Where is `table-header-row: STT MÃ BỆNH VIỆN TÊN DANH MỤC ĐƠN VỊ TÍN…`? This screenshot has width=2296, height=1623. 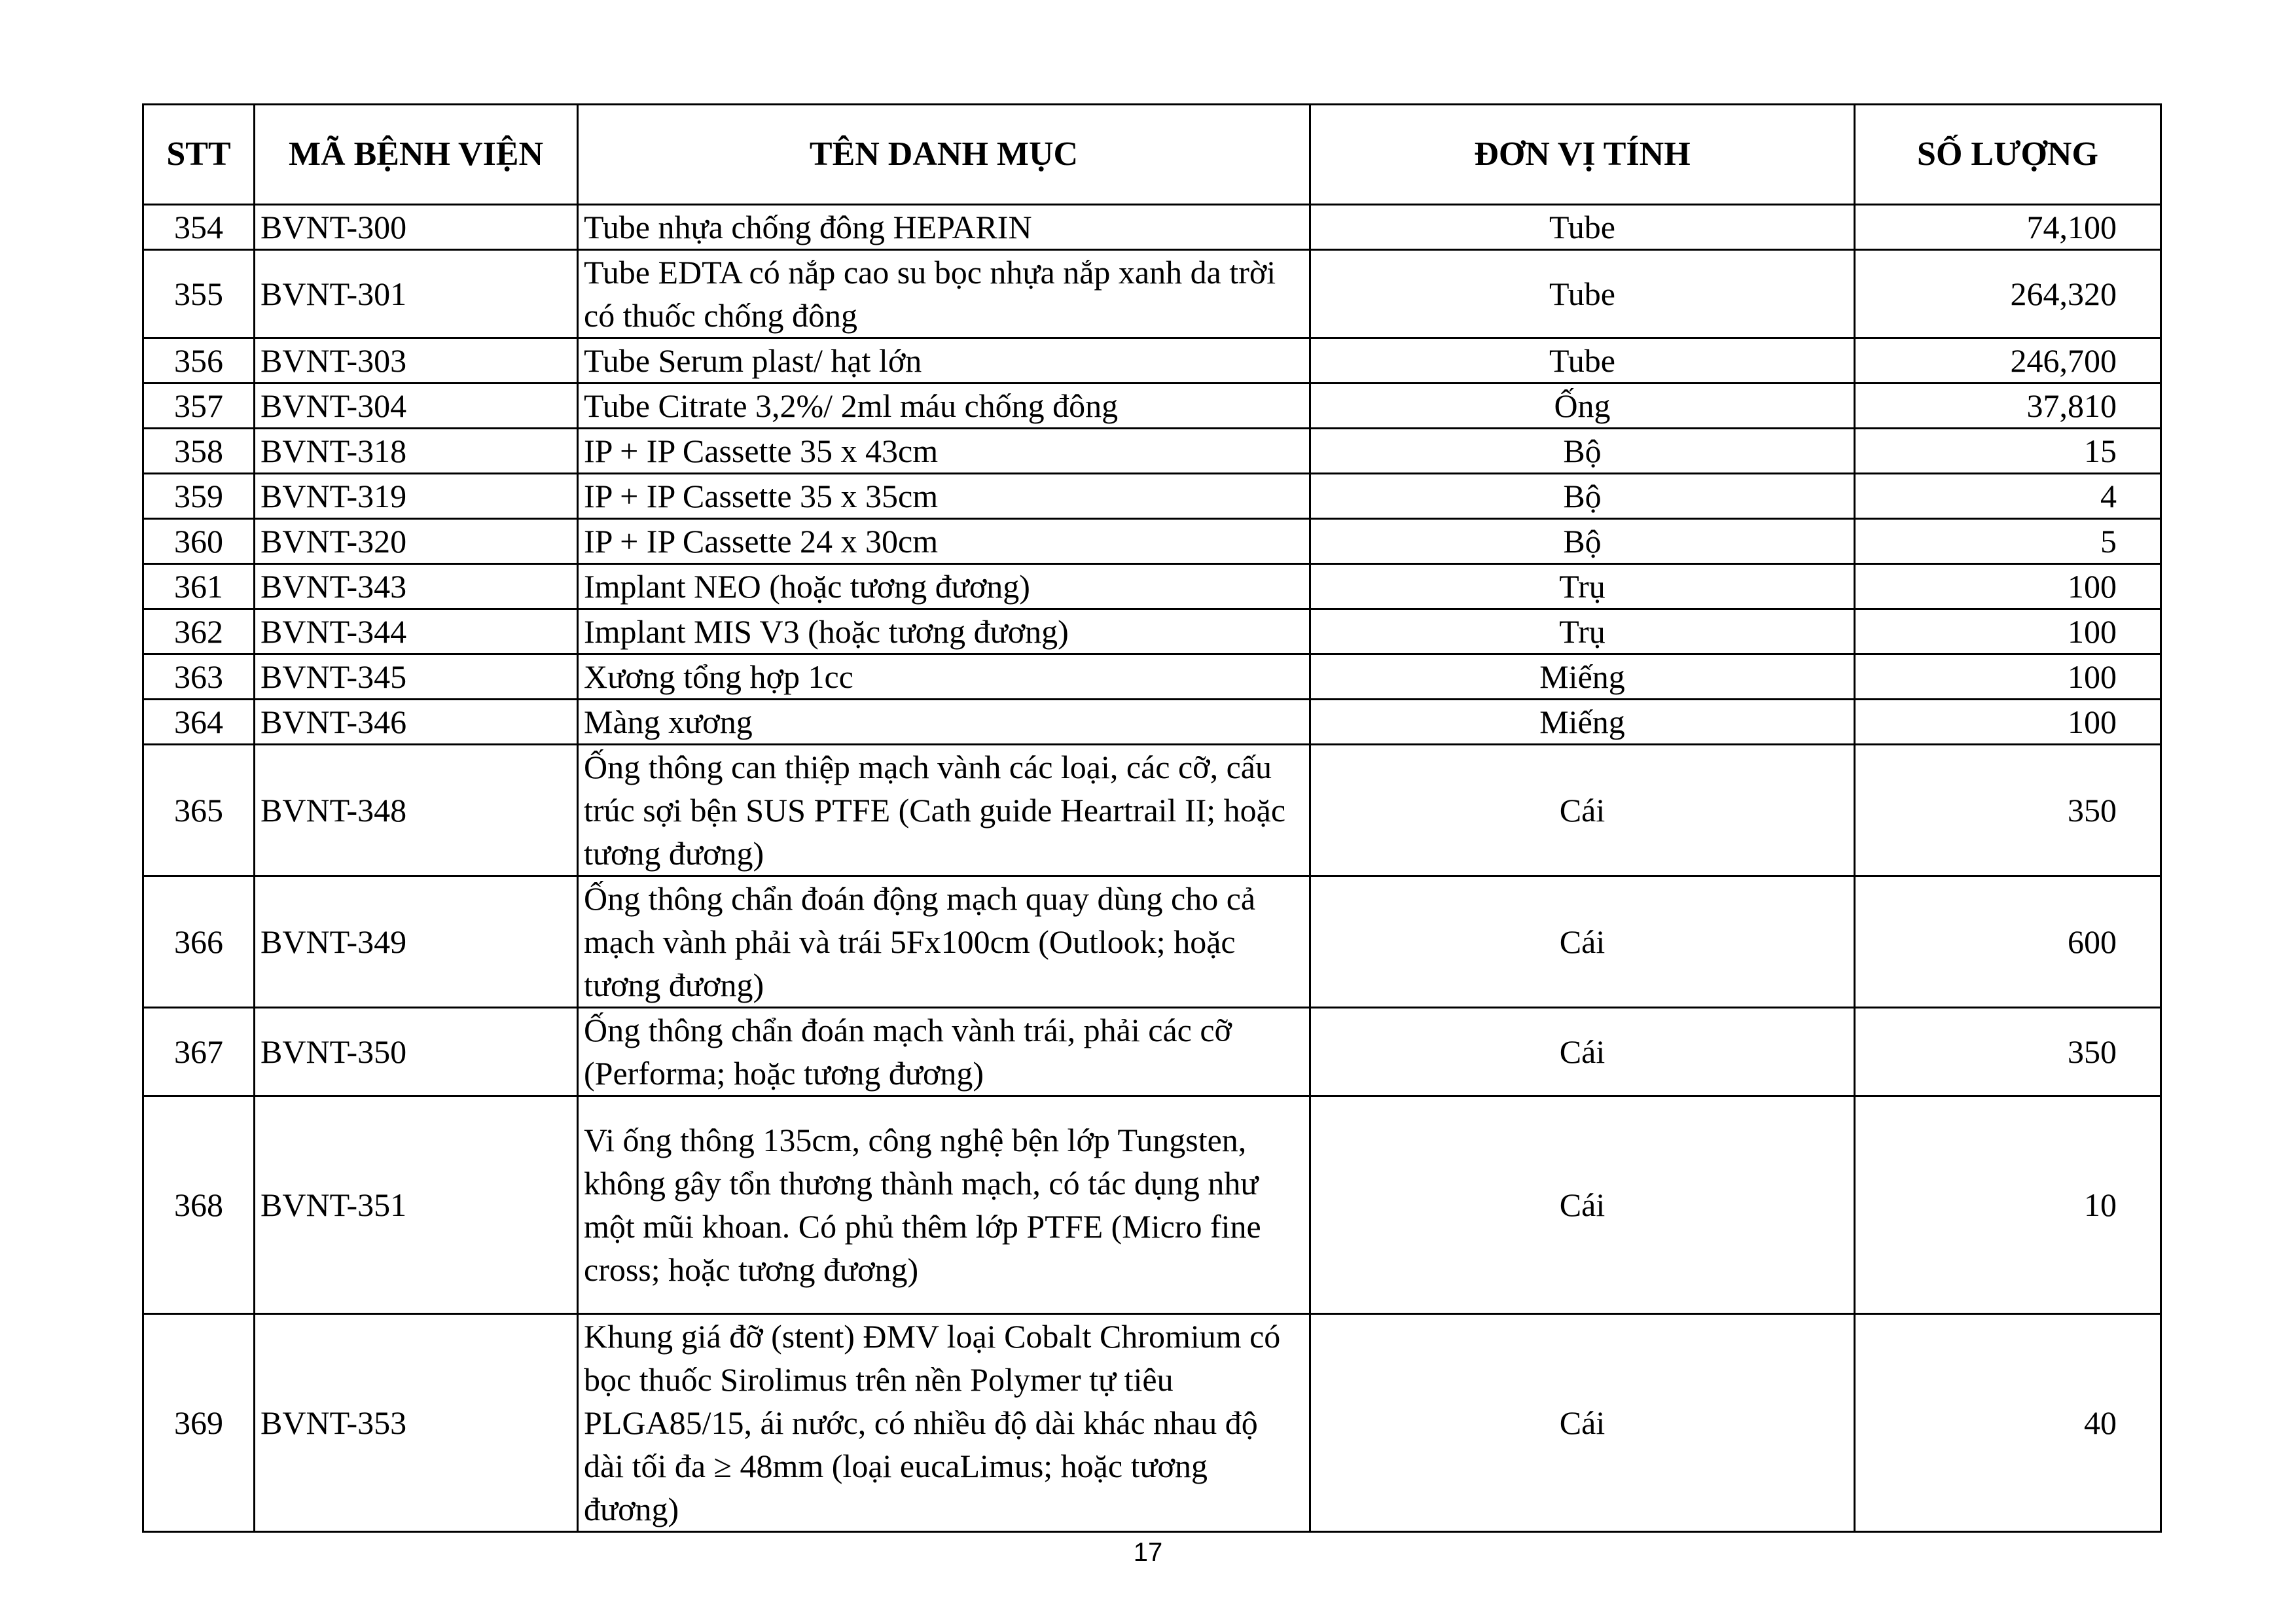
table-header-row: STT MÃ BỆNH VIỆN TÊN DANH MỤC ĐƠN VỊ TÍN… is located at coordinates (1152, 154).